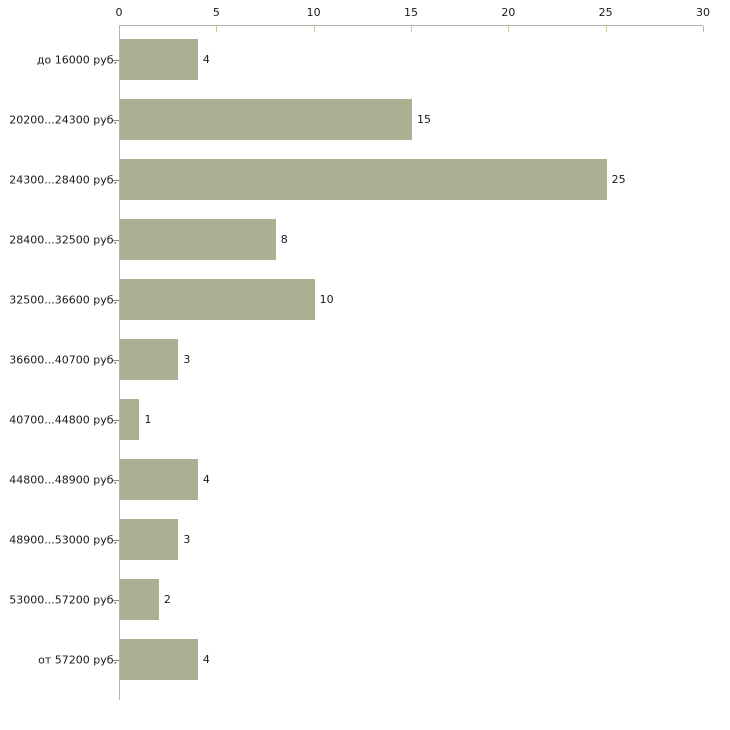 The width and height of the screenshot is (730, 730). I want to click on y-axis-category-label: 40700...44800 руб., so click(63, 419).